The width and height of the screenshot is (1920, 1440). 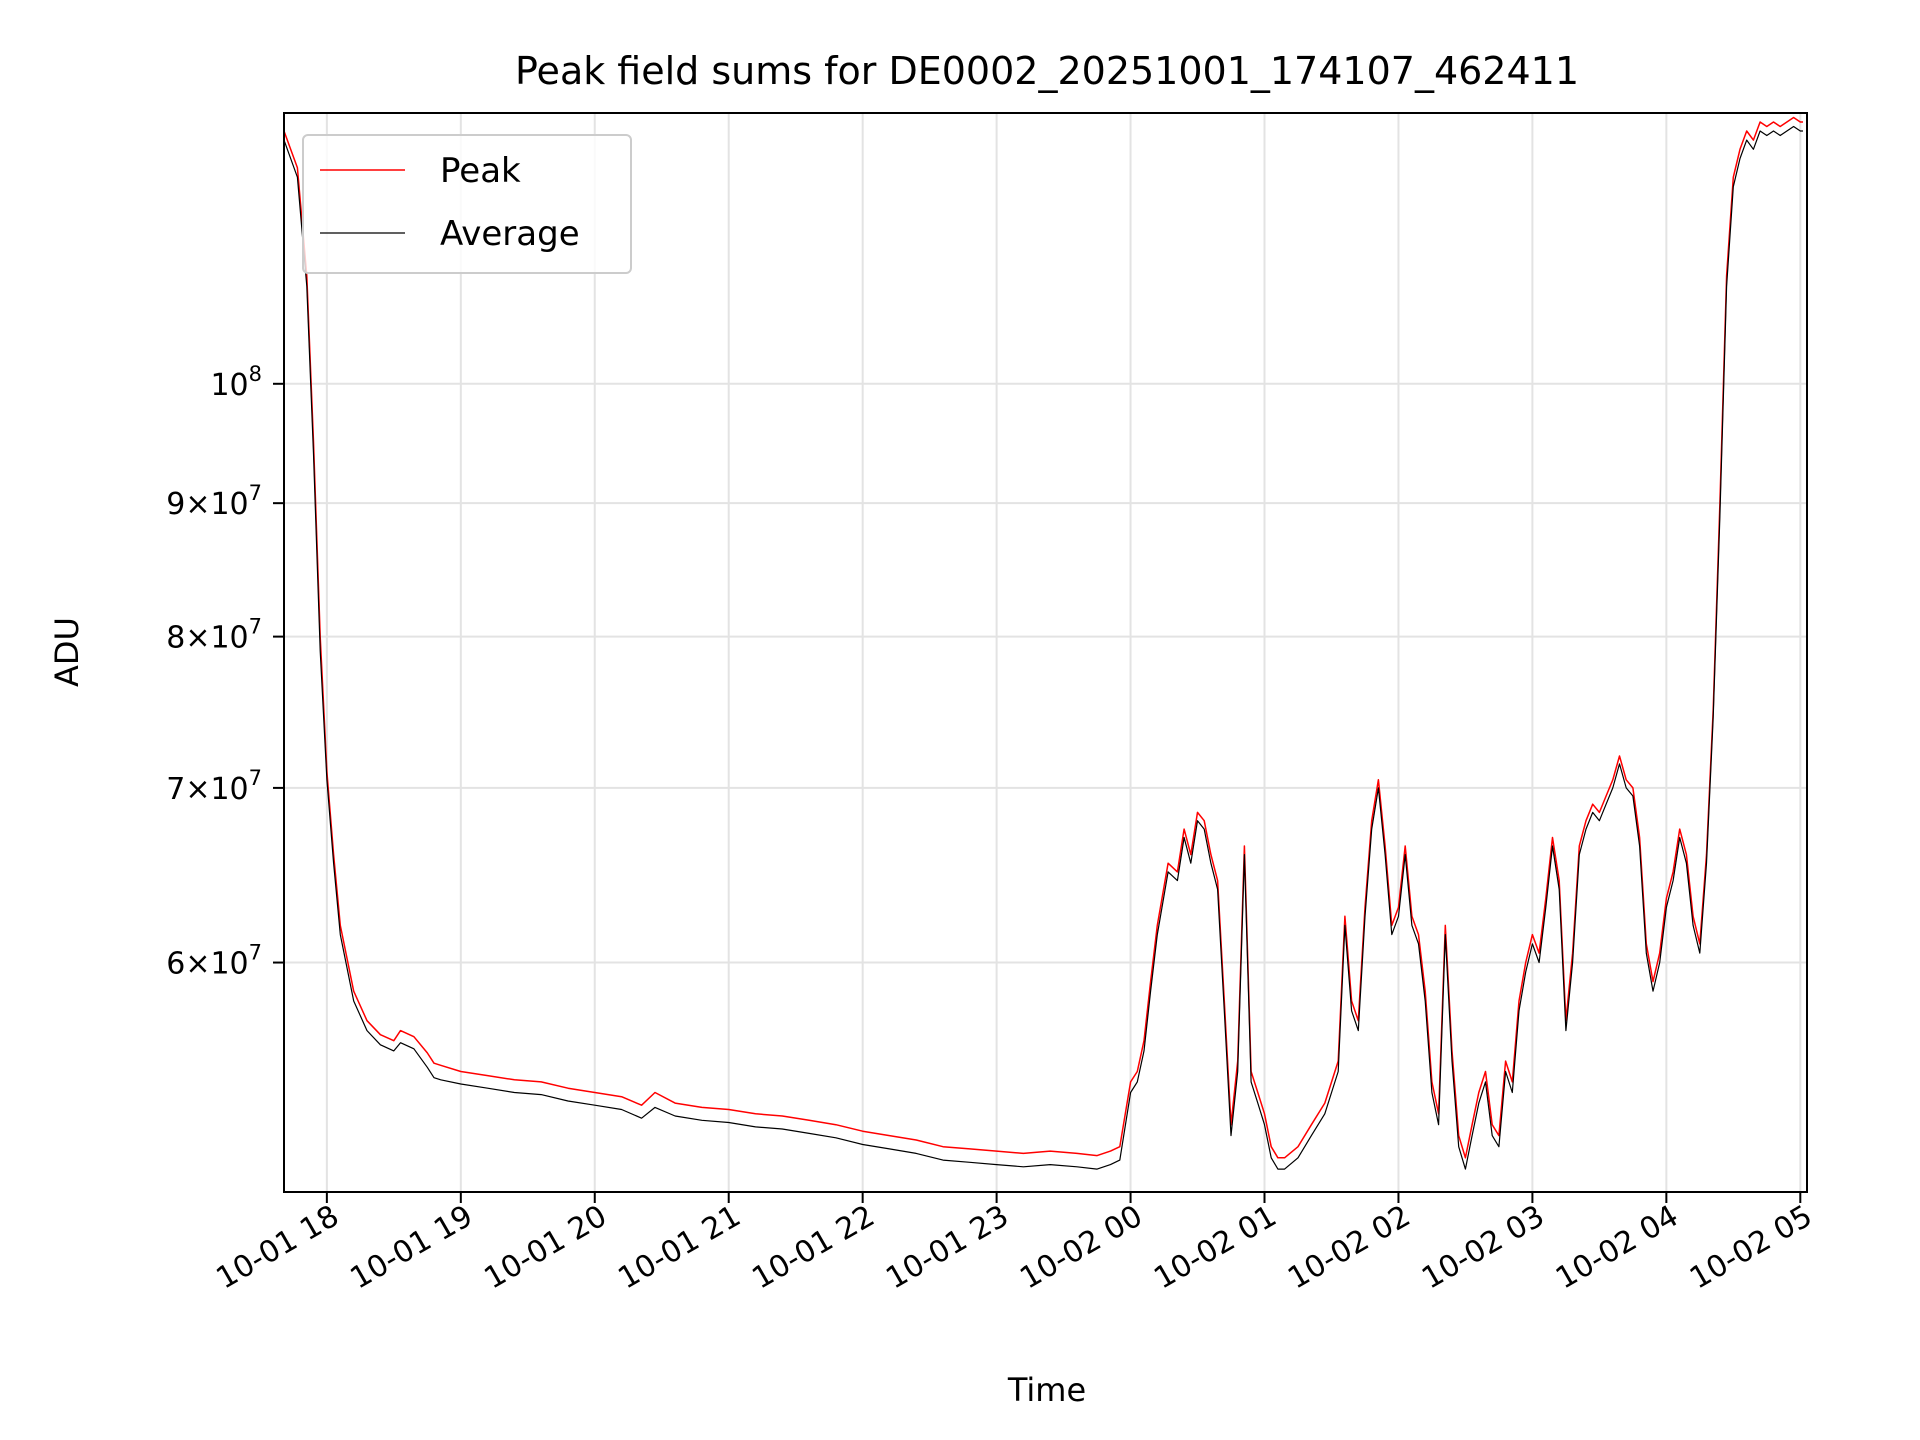 What do you see at coordinates (510, 234) in the screenshot?
I see `legend-label-average: Average` at bounding box center [510, 234].